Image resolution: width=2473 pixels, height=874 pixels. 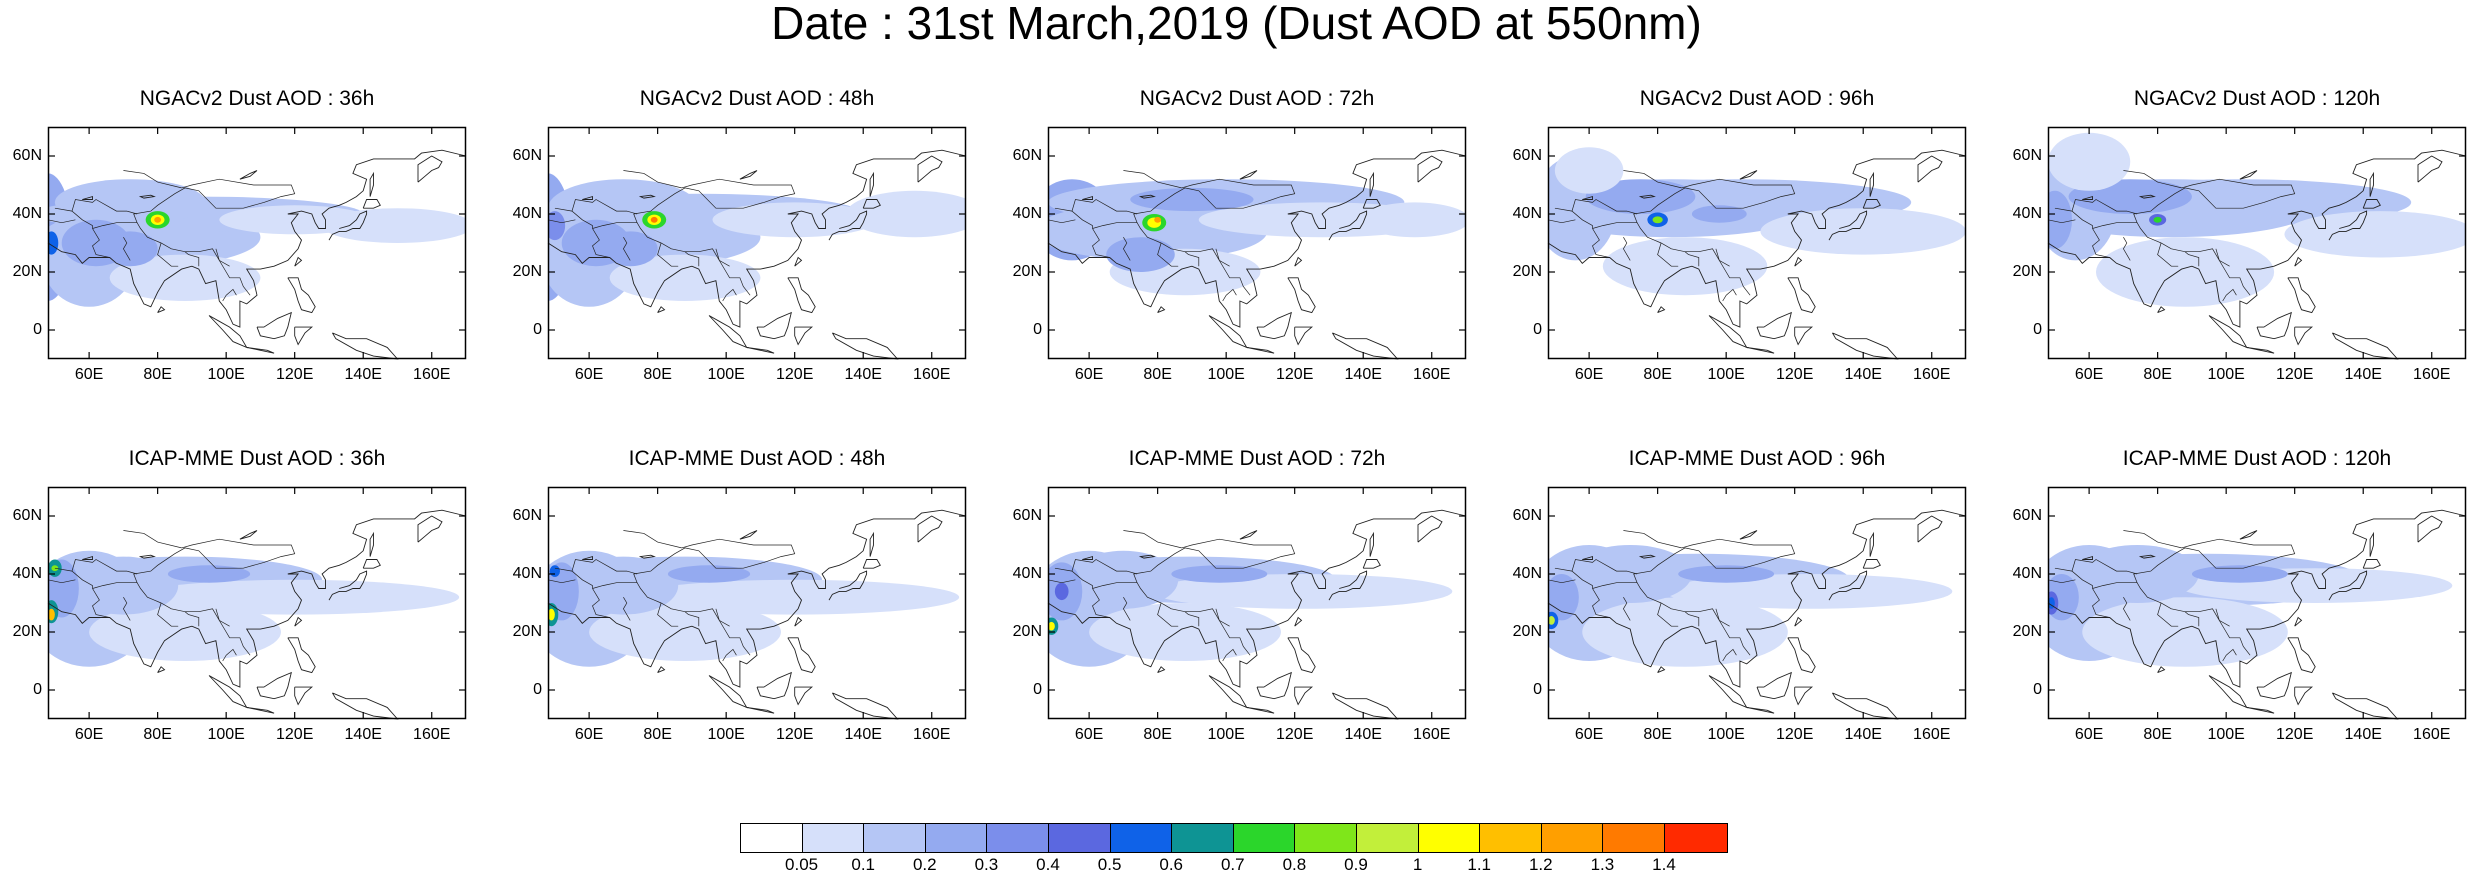 What do you see at coordinates (1479, 864) in the screenshot?
I see `colorbar-label: 1.1` at bounding box center [1479, 864].